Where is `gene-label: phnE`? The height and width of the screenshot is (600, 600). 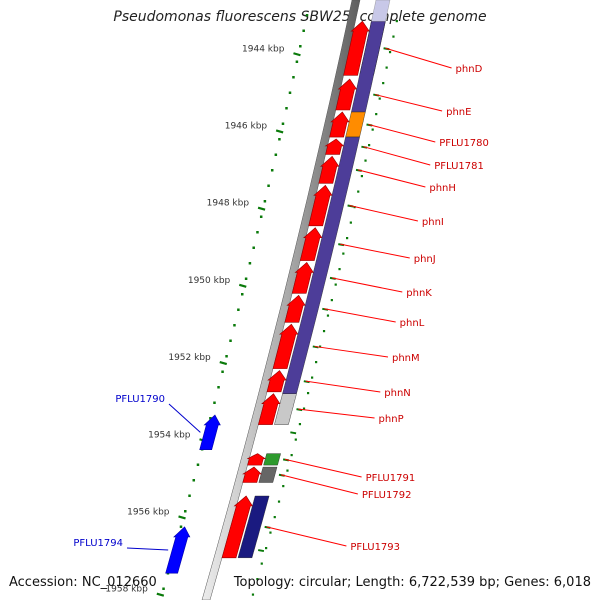
gene-label: phnE is located at coordinates (458, 112).